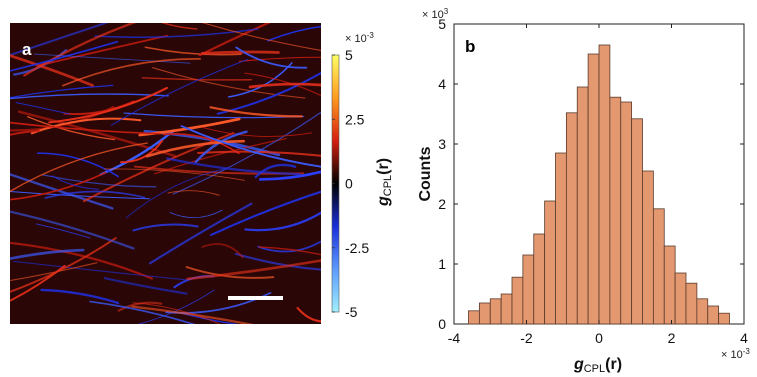 Image resolution: width=757 pixels, height=377 pixels. I want to click on y-axis-label: Counts, so click(425, 173).